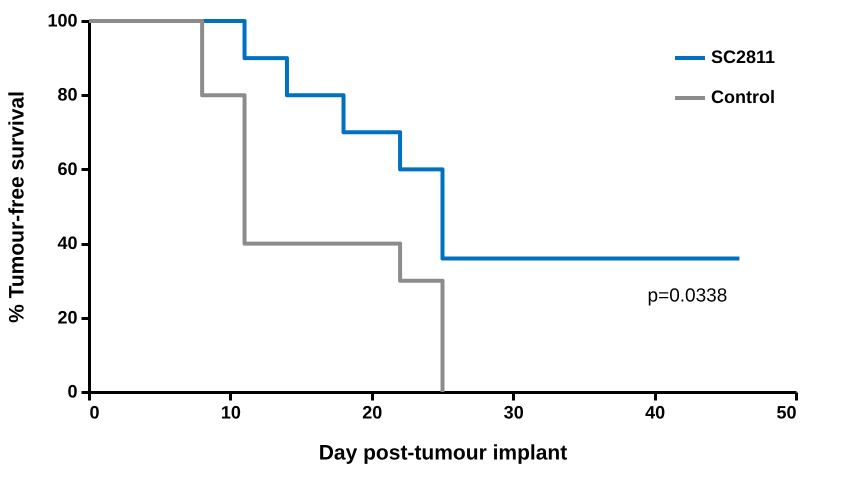 This screenshot has width=846, height=495. I want to click on y-tick-label: 20, so click(67, 317).